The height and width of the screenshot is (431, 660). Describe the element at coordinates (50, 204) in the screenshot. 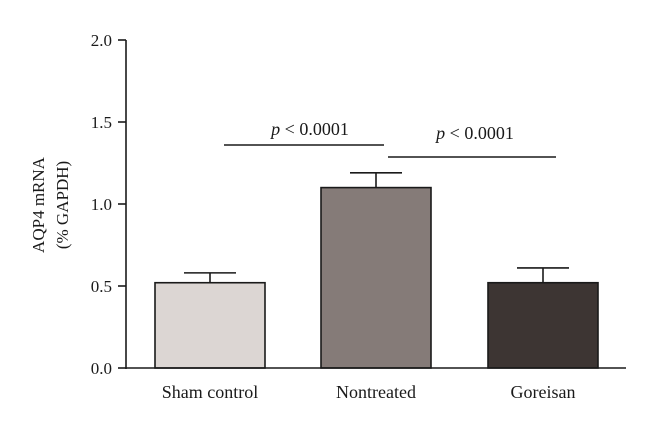

I see `y-axis-label: AQP4 mRNA (% GAPDH)` at that location.